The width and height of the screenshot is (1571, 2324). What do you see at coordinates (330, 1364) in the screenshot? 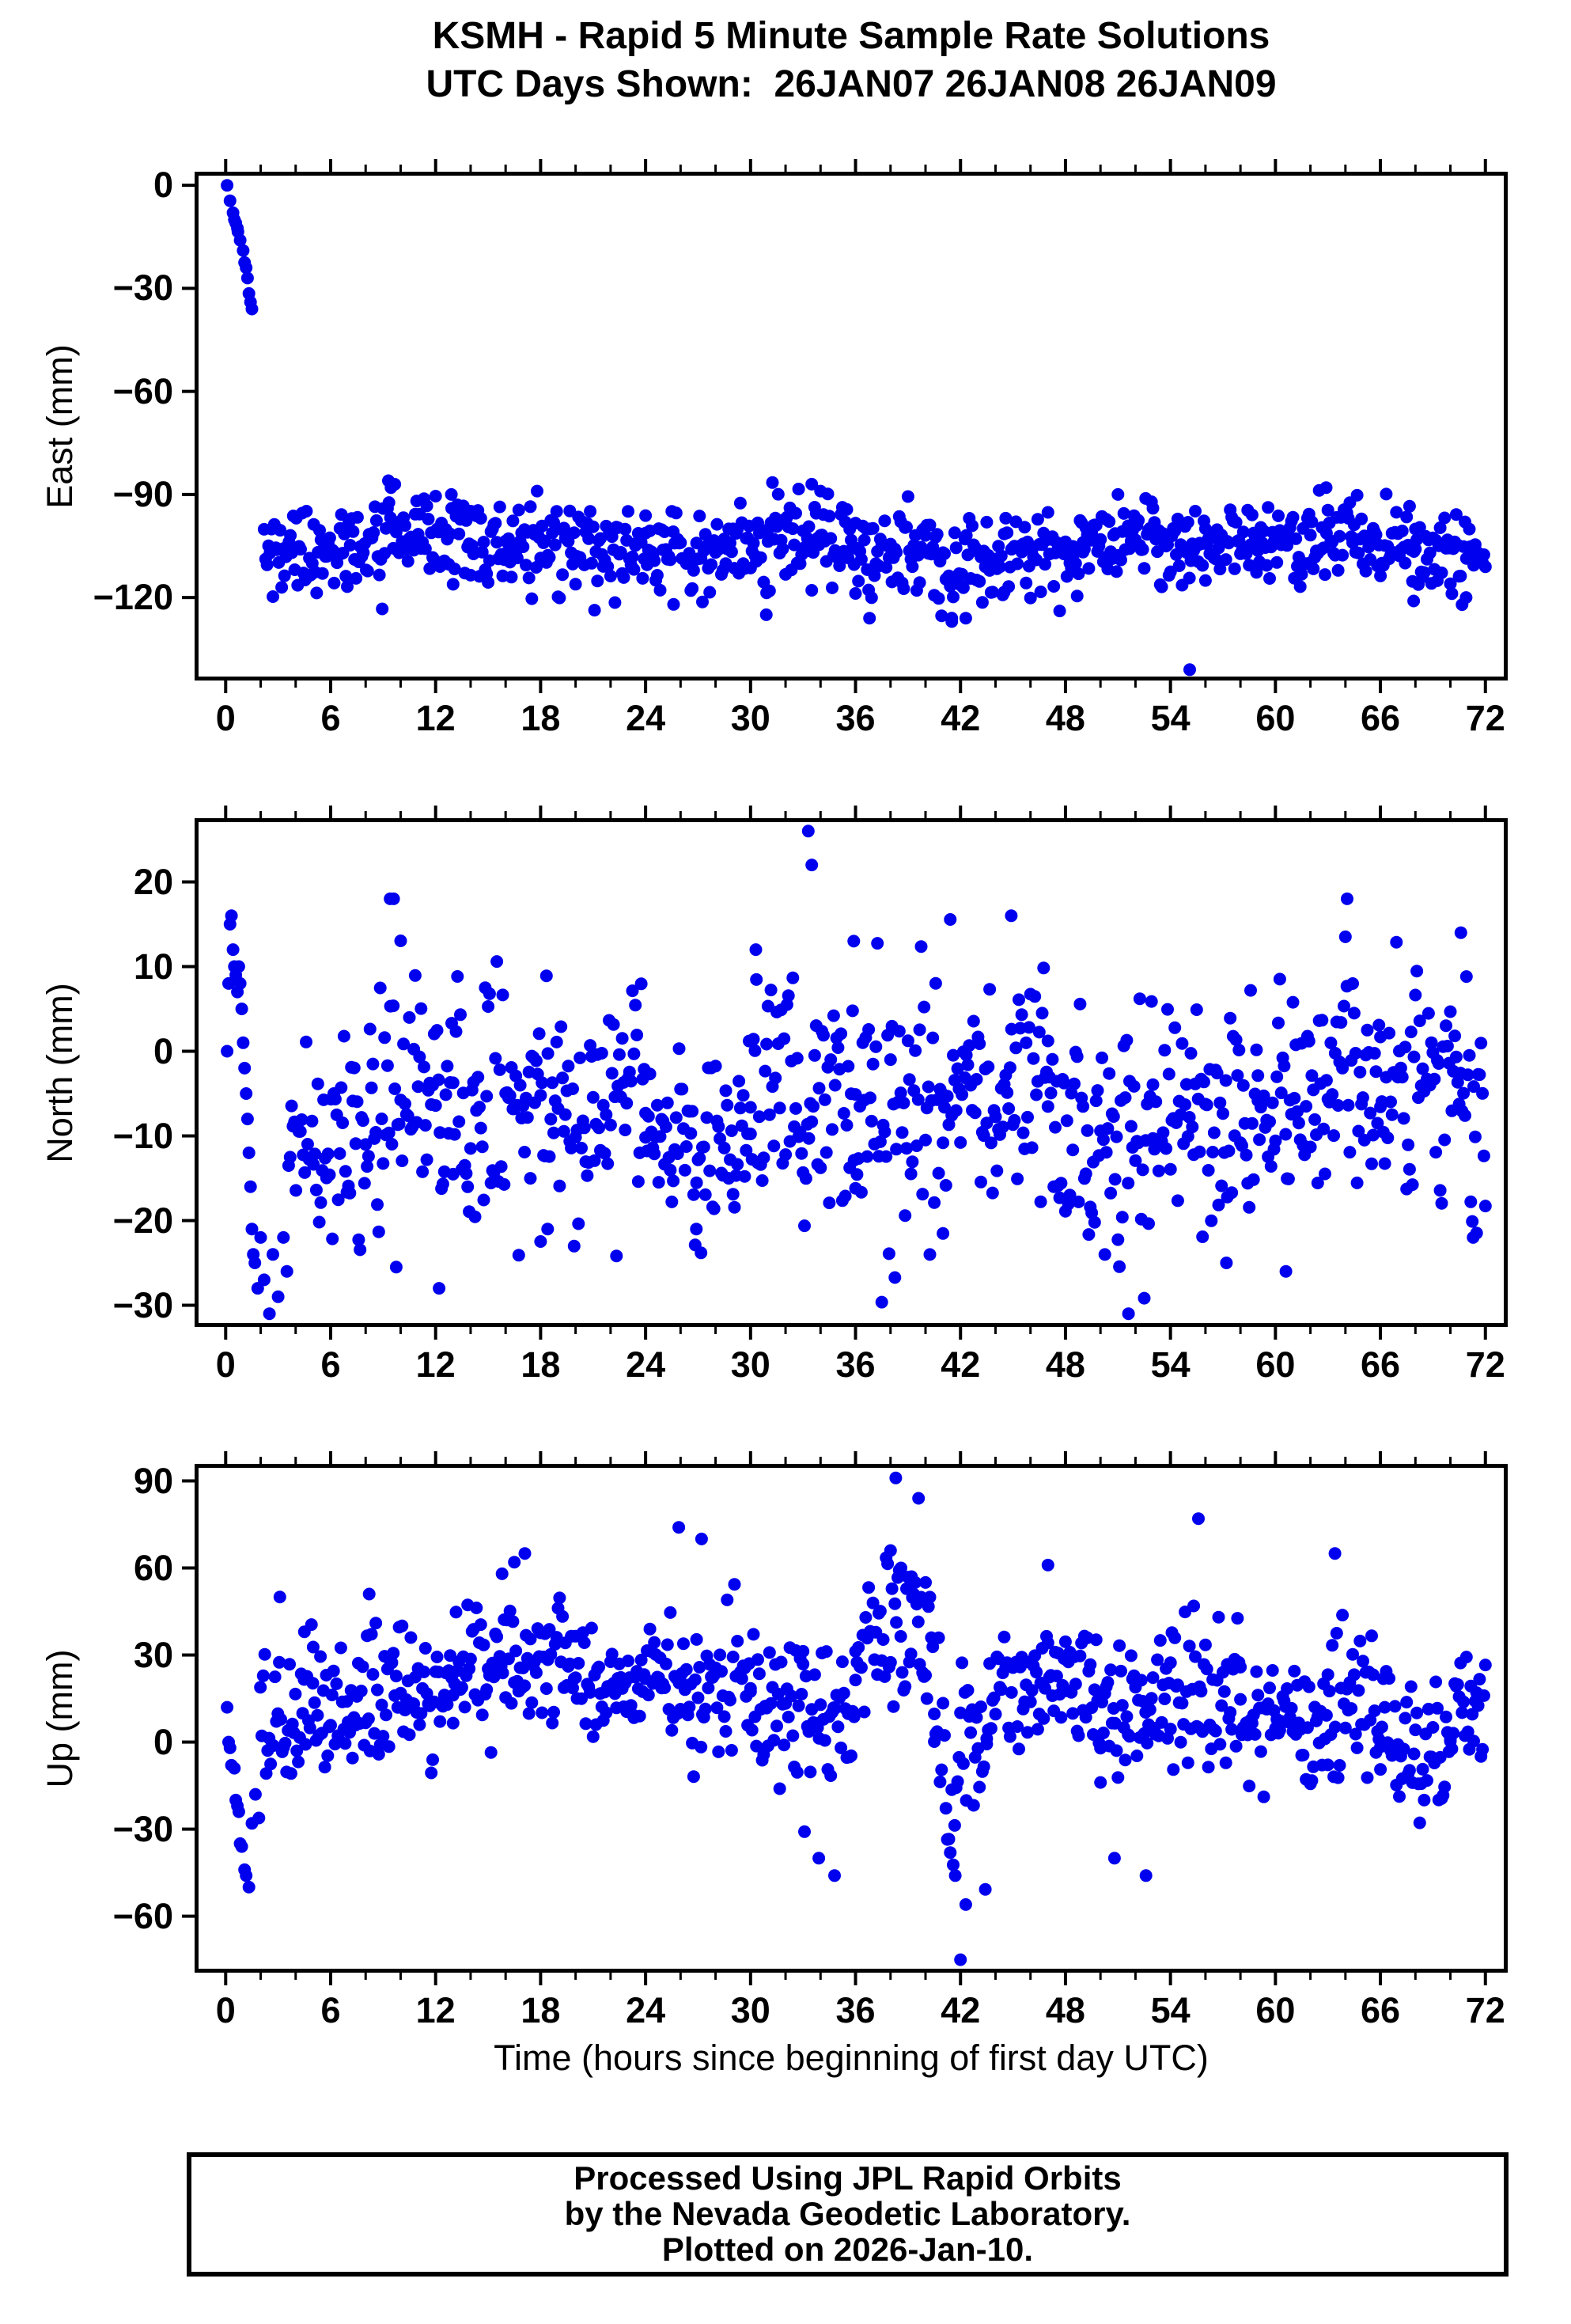
I see `x-tick-label: 6` at bounding box center [330, 1364].